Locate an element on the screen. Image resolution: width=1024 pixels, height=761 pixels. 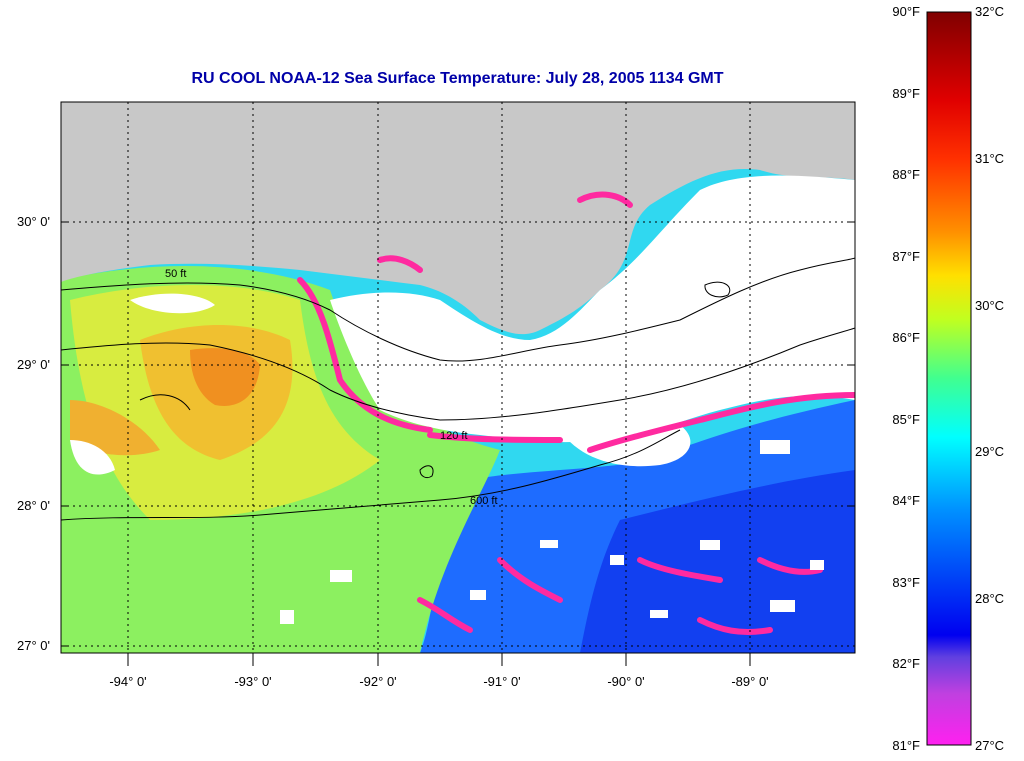
lon-label-89: -89° 0' is located at coordinates (750, 681).